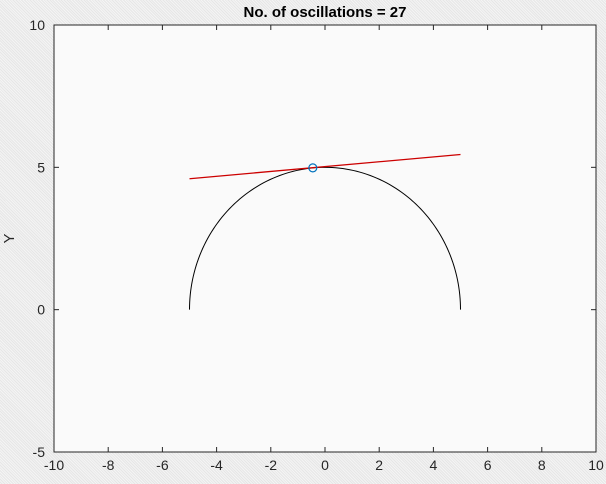  What do you see at coordinates (108, 465) in the screenshot?
I see `x-tick-label: -8` at bounding box center [108, 465].